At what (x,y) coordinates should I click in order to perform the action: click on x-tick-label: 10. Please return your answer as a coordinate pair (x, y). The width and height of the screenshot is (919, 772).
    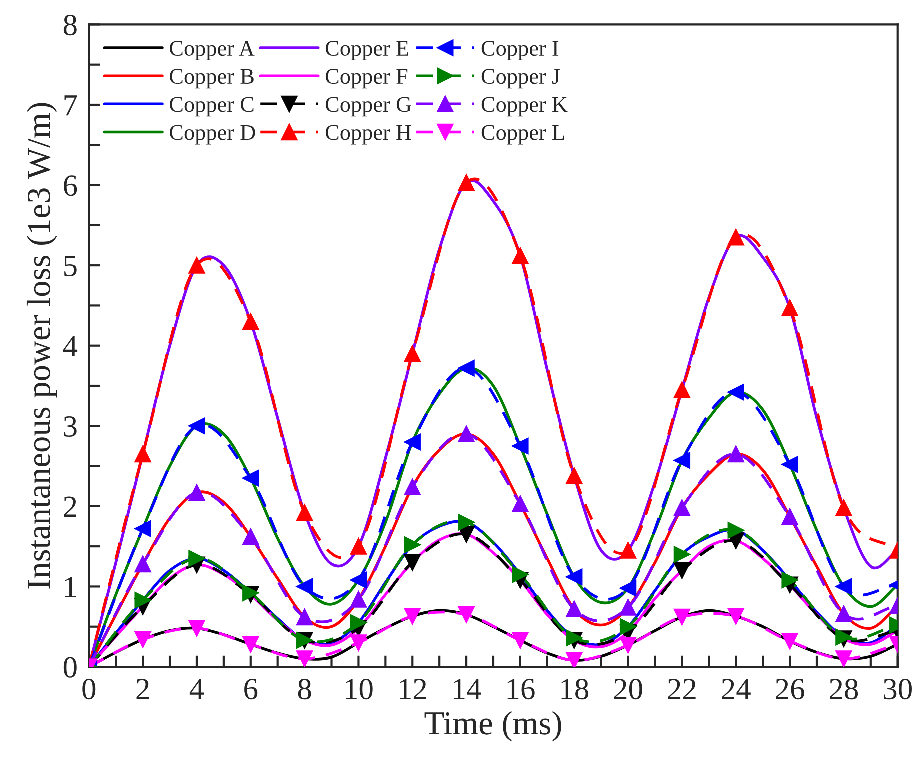
    Looking at the image, I should click on (359, 689).